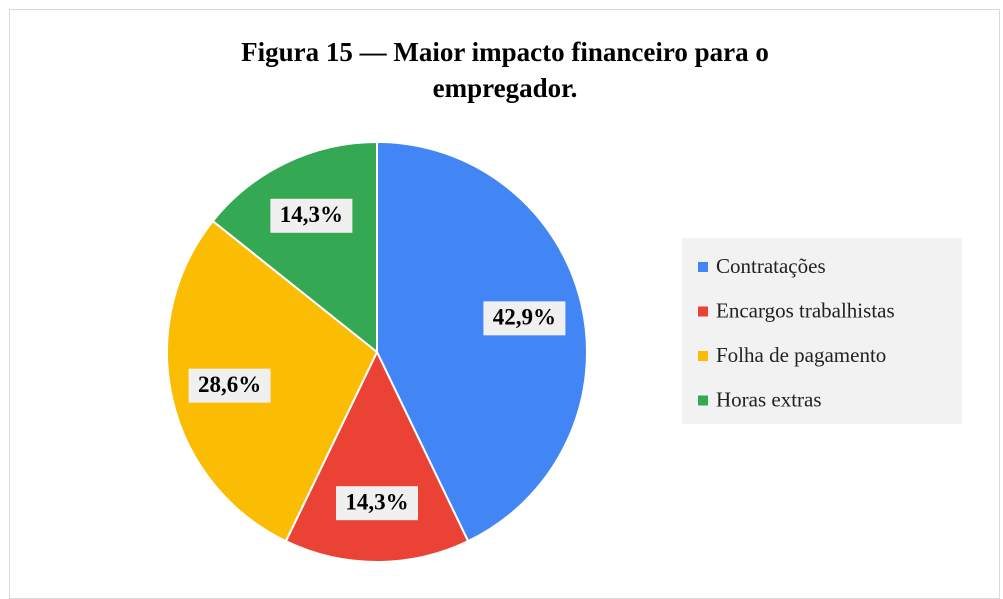 The width and height of the screenshot is (1003, 599). What do you see at coordinates (805, 310) in the screenshot?
I see `legend-label: Encargos trabalhistas` at bounding box center [805, 310].